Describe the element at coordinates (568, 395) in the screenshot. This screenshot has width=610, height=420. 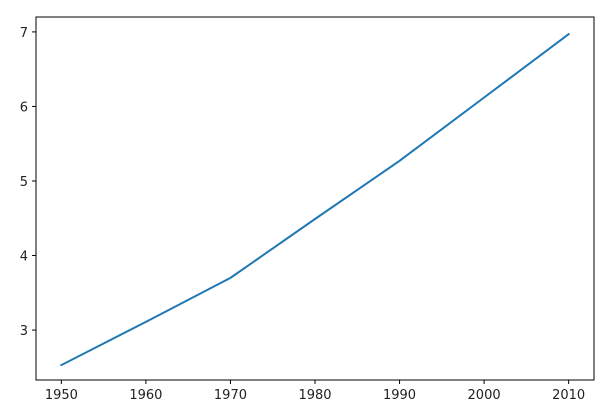
I see `x-tick-label: 2010` at that location.